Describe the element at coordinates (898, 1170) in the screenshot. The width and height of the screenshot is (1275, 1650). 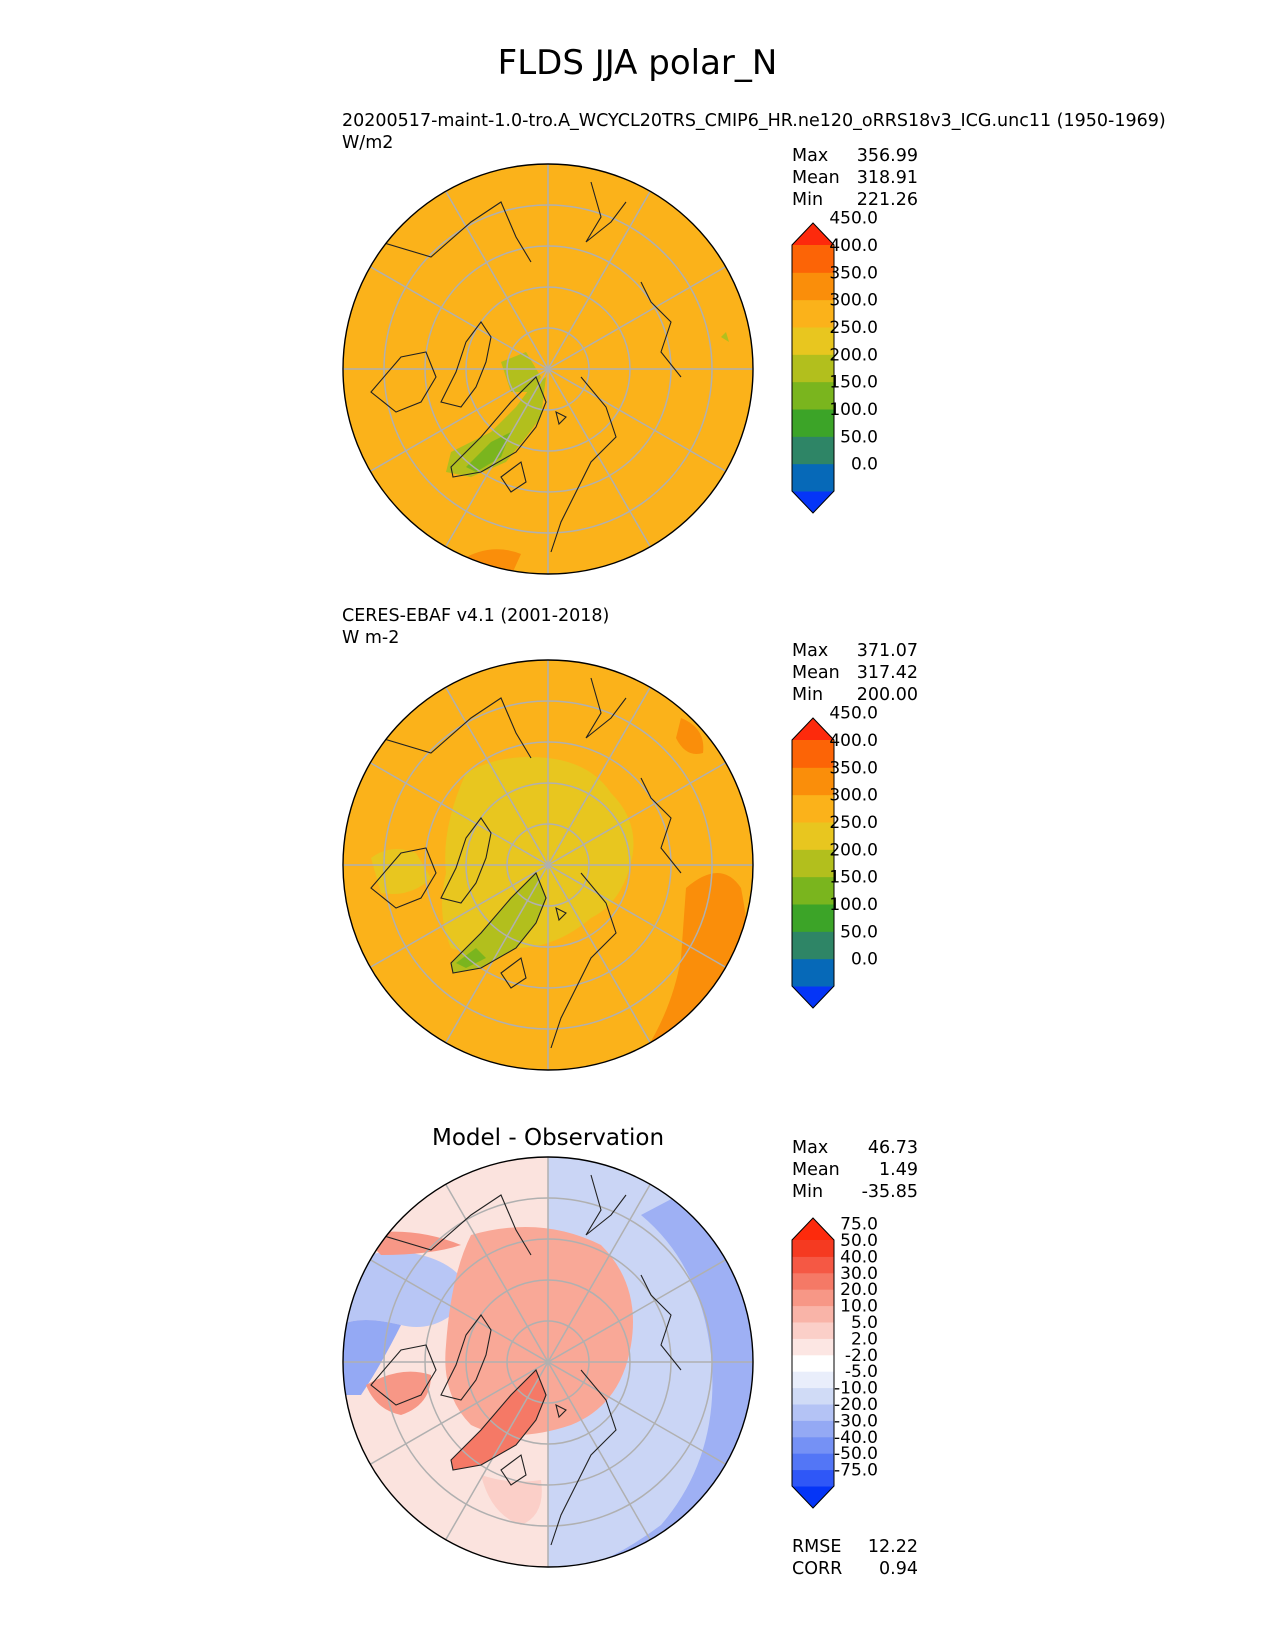
I see `stat-mean-value: 1.49` at that location.